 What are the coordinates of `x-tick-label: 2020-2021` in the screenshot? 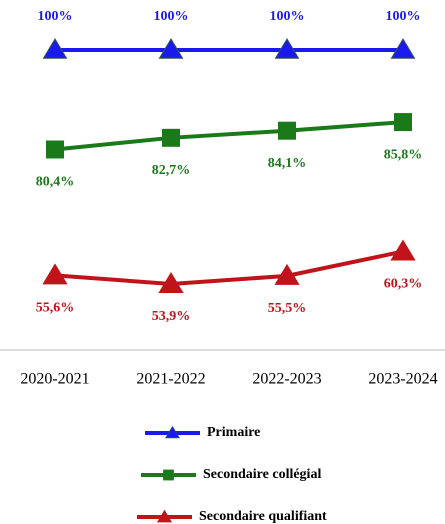 It's located at (54, 379).